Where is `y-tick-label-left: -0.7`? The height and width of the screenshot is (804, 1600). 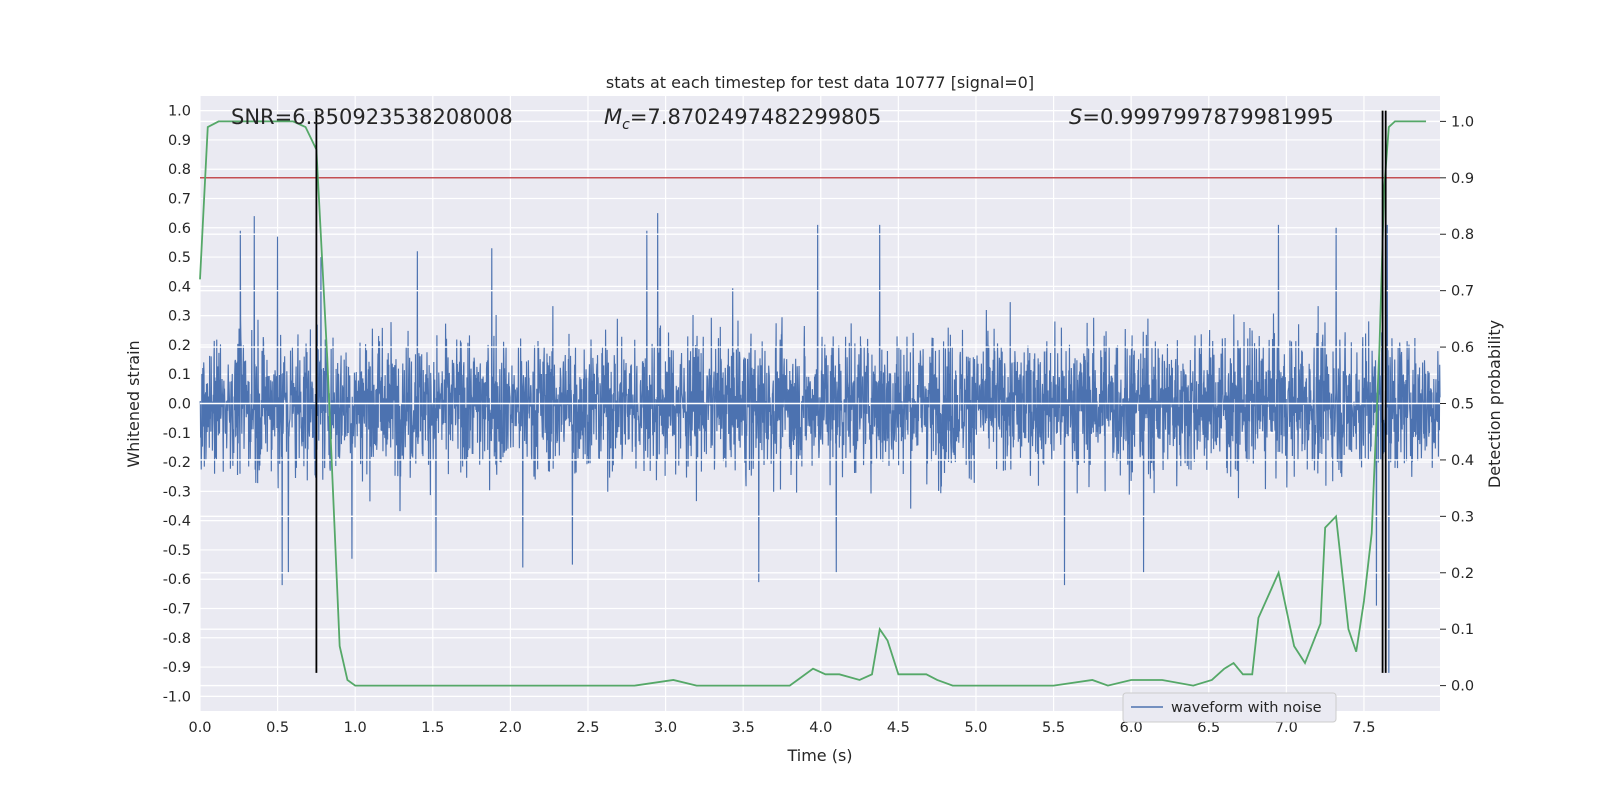
y-tick-label-left: -0.7 is located at coordinates (177, 610).